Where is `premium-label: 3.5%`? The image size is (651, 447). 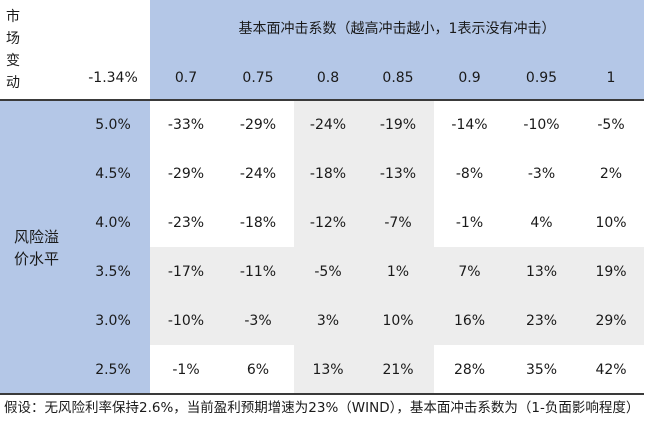 premium-label: 3.5% is located at coordinates (113, 271).